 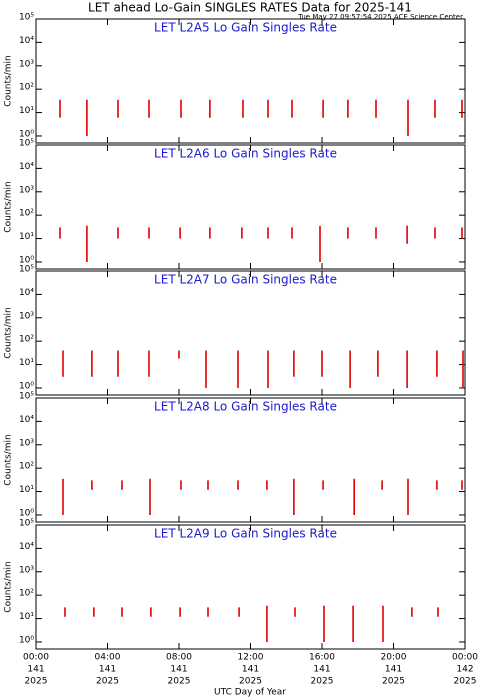 What do you see at coordinates (108, 658) in the screenshot?
I see `x-tick-label: 04:00` at bounding box center [108, 658].